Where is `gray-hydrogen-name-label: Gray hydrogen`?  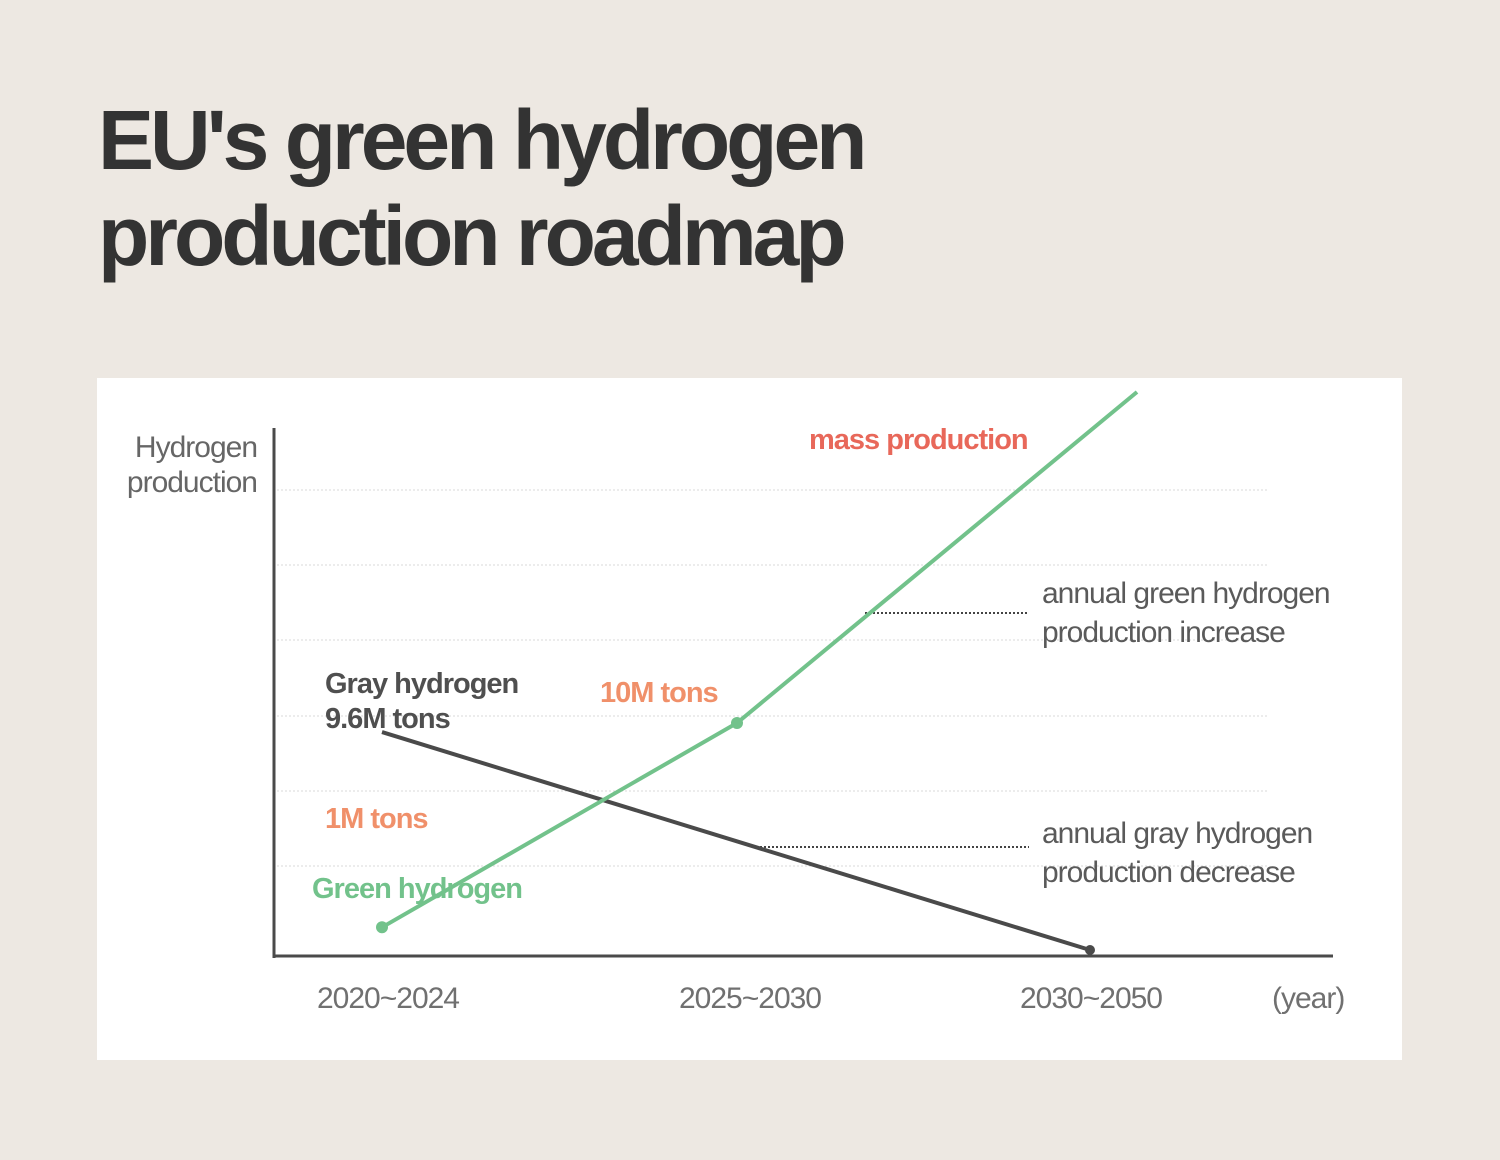 gray-hydrogen-name-label: Gray hydrogen is located at coordinates (422, 684).